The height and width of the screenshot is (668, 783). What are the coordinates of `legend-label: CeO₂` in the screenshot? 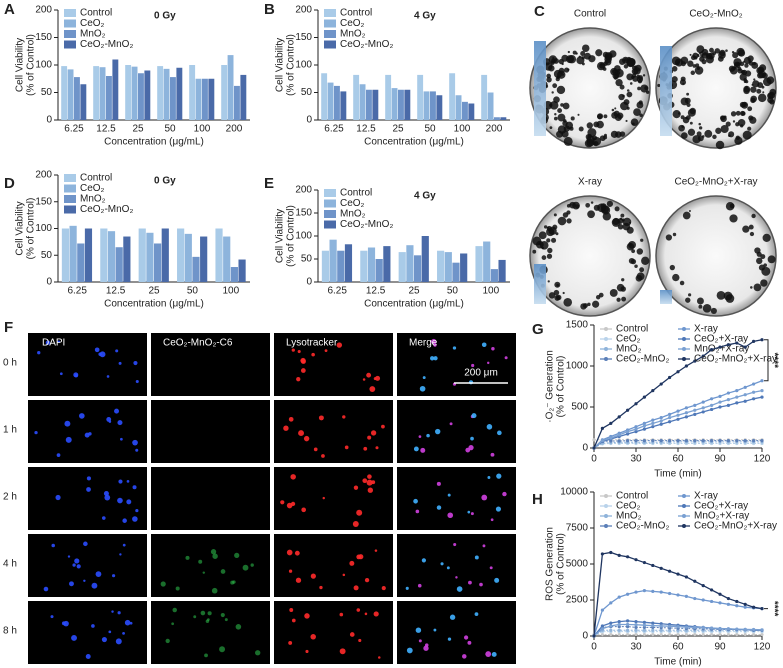 It's located at (628, 339).